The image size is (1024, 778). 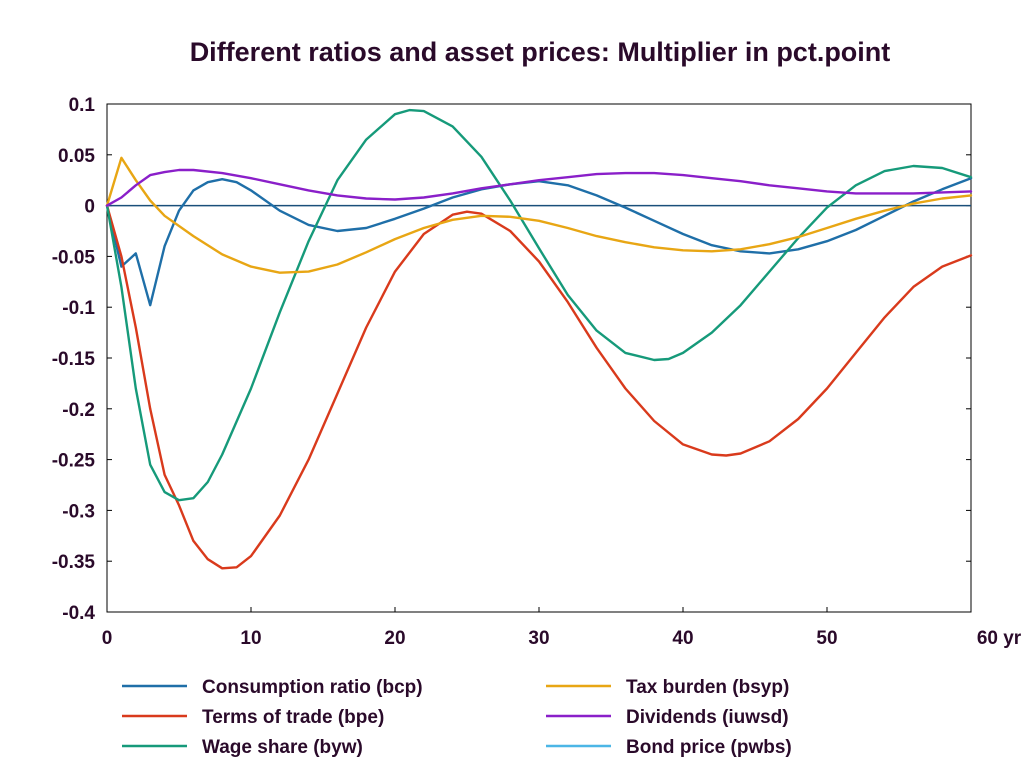 I want to click on legend-label: Consumption ratio (bcp), so click(x=312, y=687).